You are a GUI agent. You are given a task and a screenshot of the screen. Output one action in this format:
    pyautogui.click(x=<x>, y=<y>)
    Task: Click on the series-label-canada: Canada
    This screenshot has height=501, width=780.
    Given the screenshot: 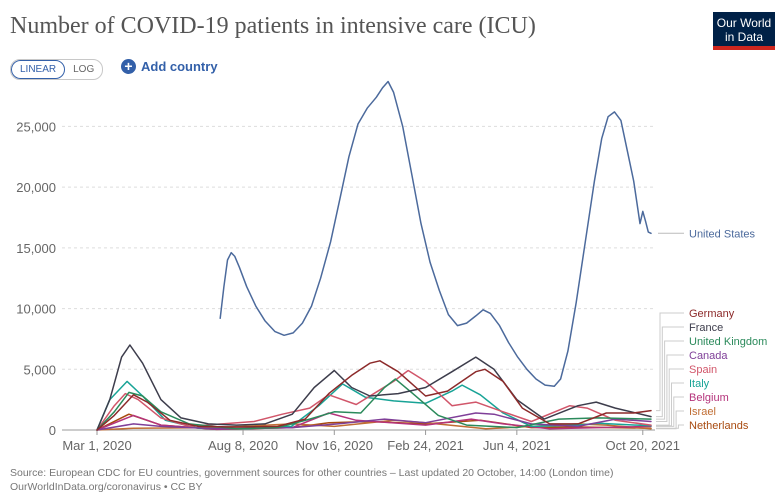 What is the action you would take?
    pyautogui.click(x=708, y=356)
    